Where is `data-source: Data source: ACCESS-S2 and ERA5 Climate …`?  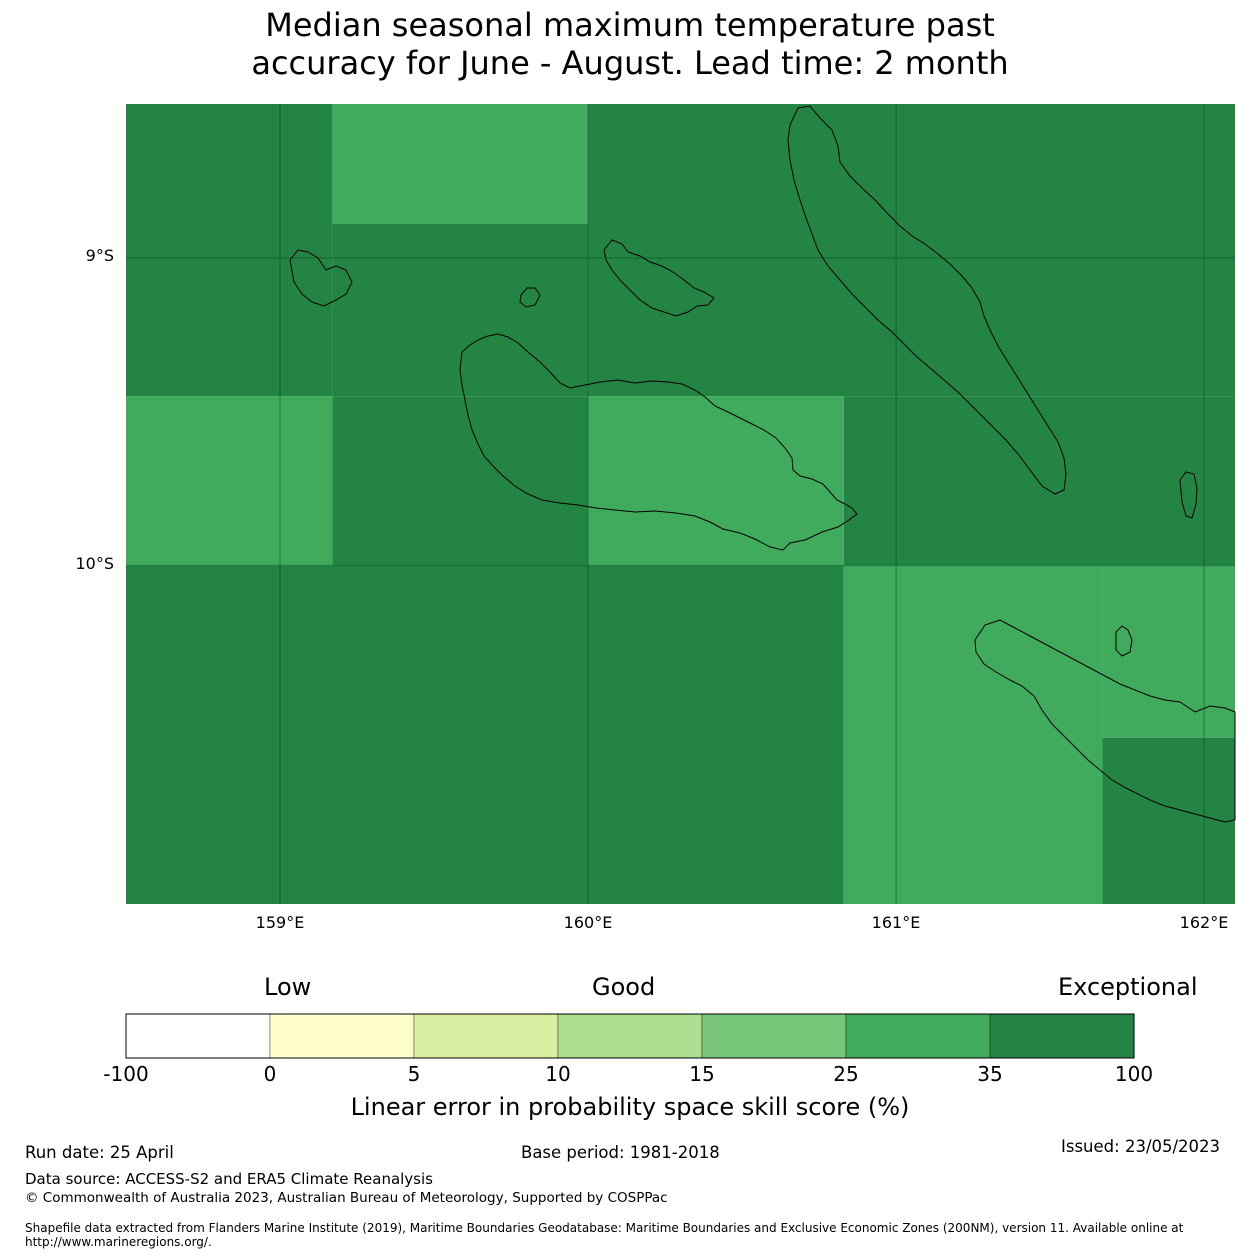 data-source: Data source: ACCESS-S2 and ERA5 Climate … is located at coordinates (229, 1179).